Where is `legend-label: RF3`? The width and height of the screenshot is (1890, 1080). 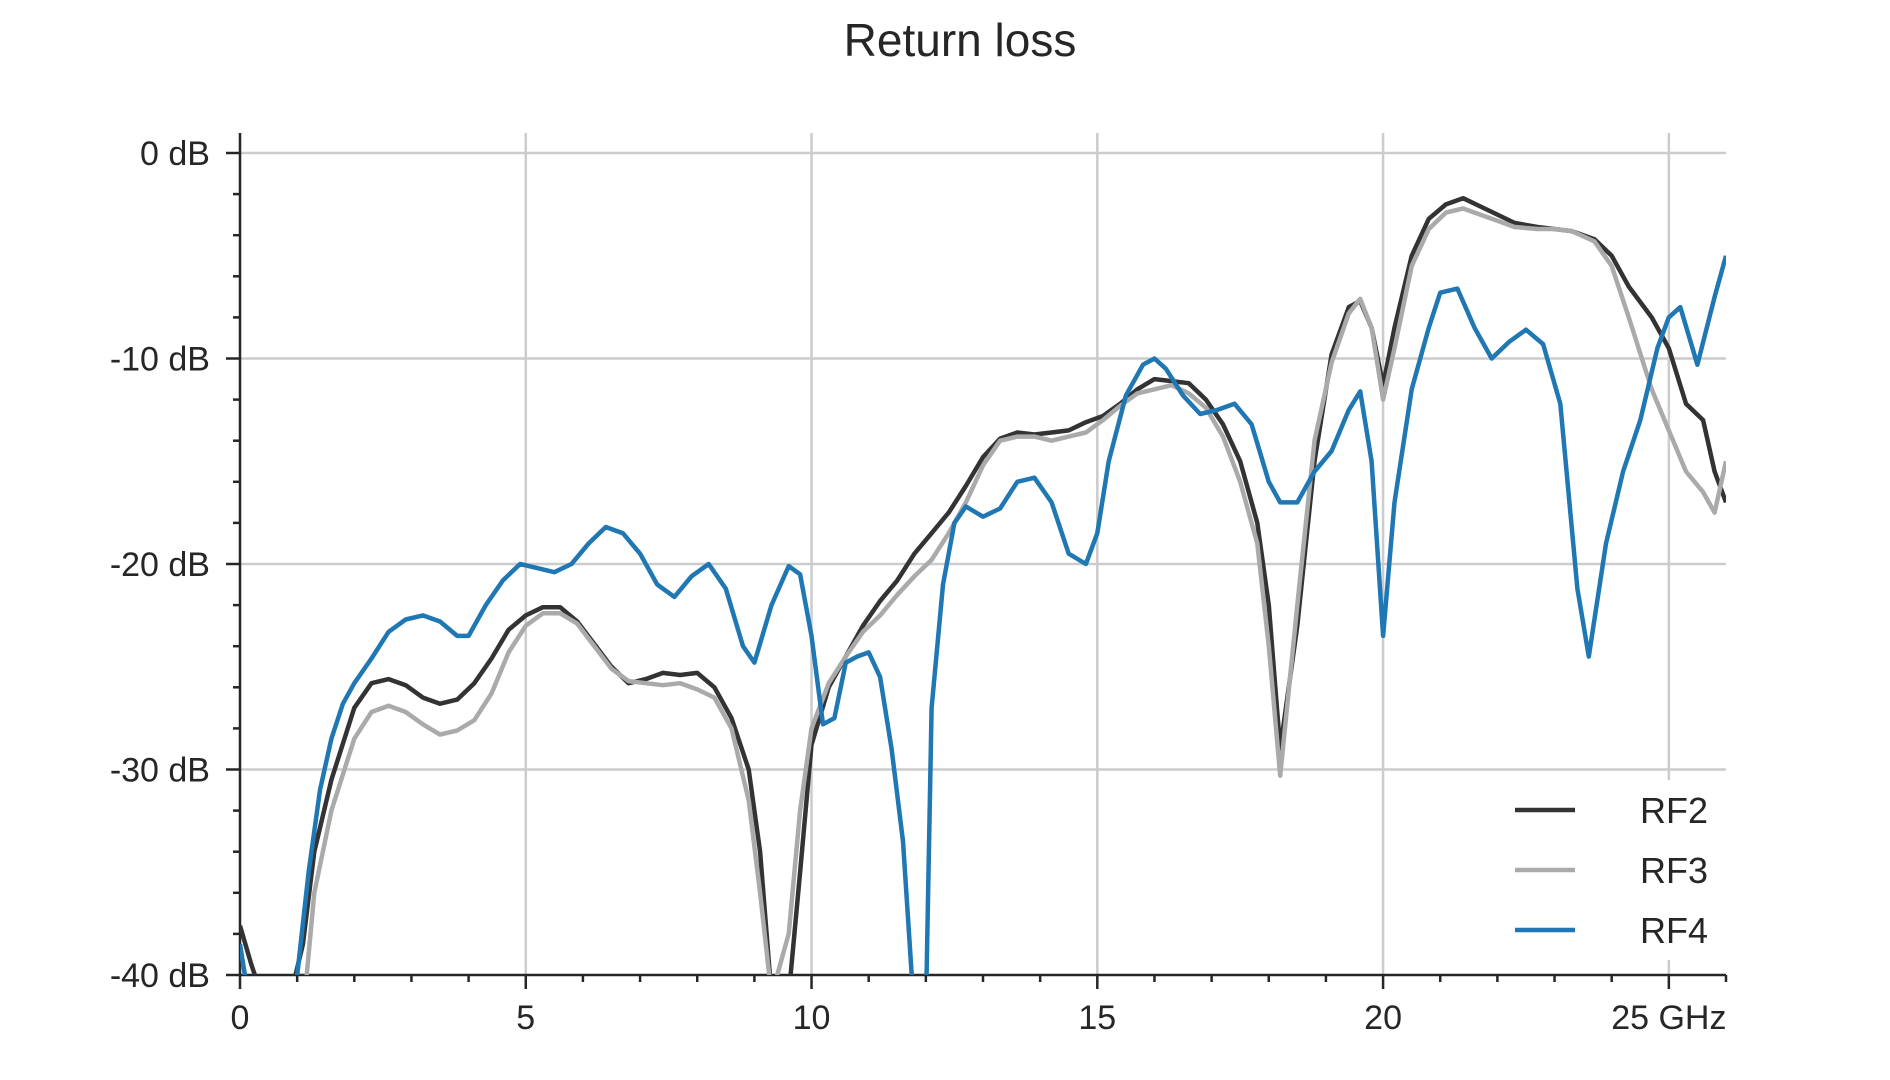
legend-label: RF3 is located at coordinates (1674, 870).